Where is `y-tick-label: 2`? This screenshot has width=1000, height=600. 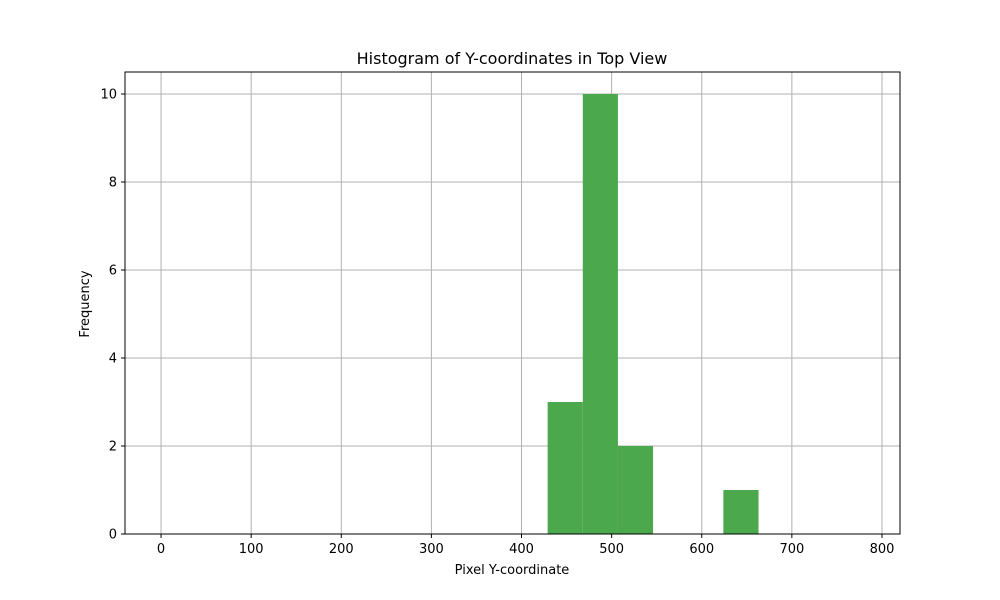 y-tick-label: 2 is located at coordinates (113, 447).